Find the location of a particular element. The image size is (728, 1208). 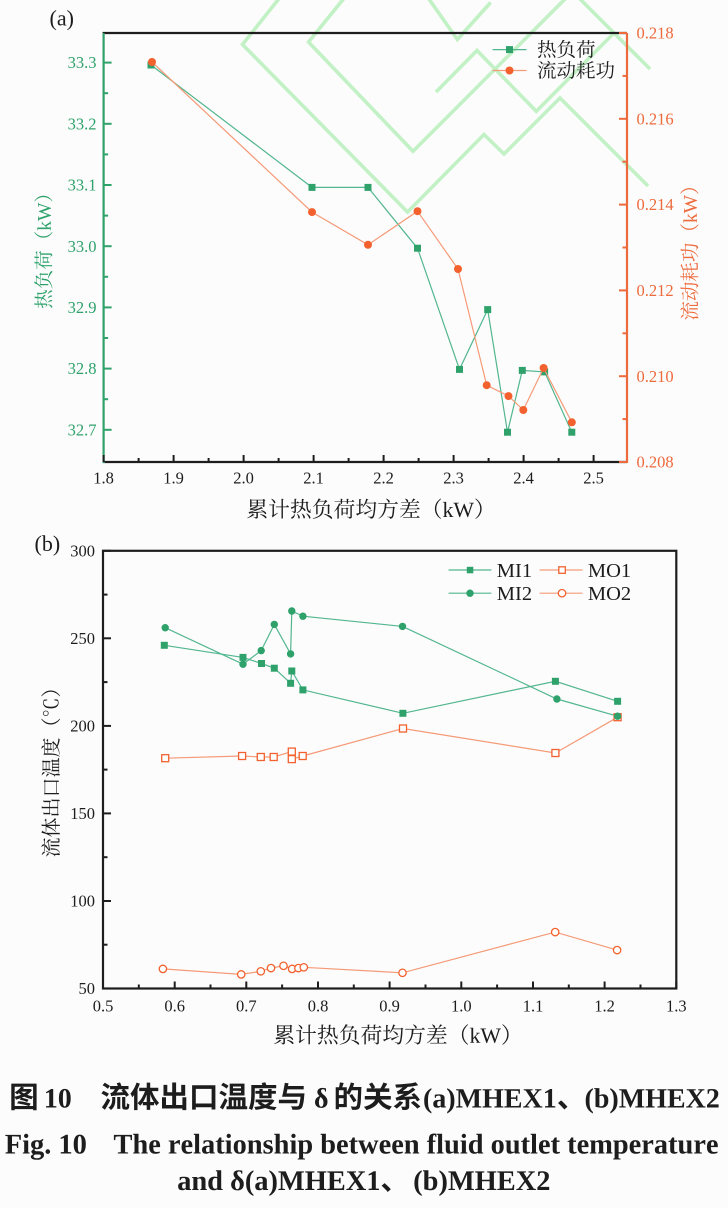

svg-text: 32.9 is located at coordinates (82, 307).